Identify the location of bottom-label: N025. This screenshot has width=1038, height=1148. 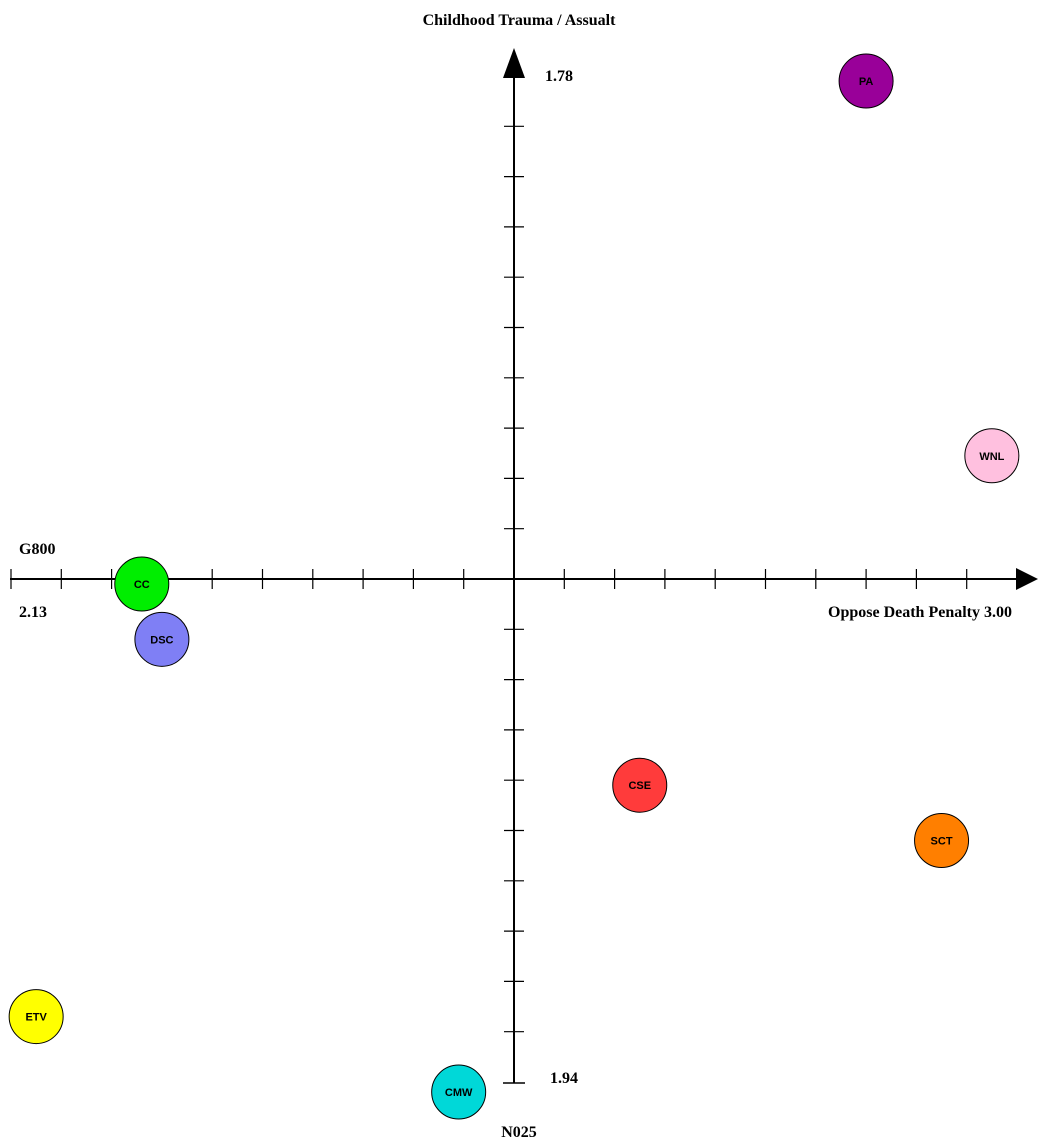
(519, 1132).